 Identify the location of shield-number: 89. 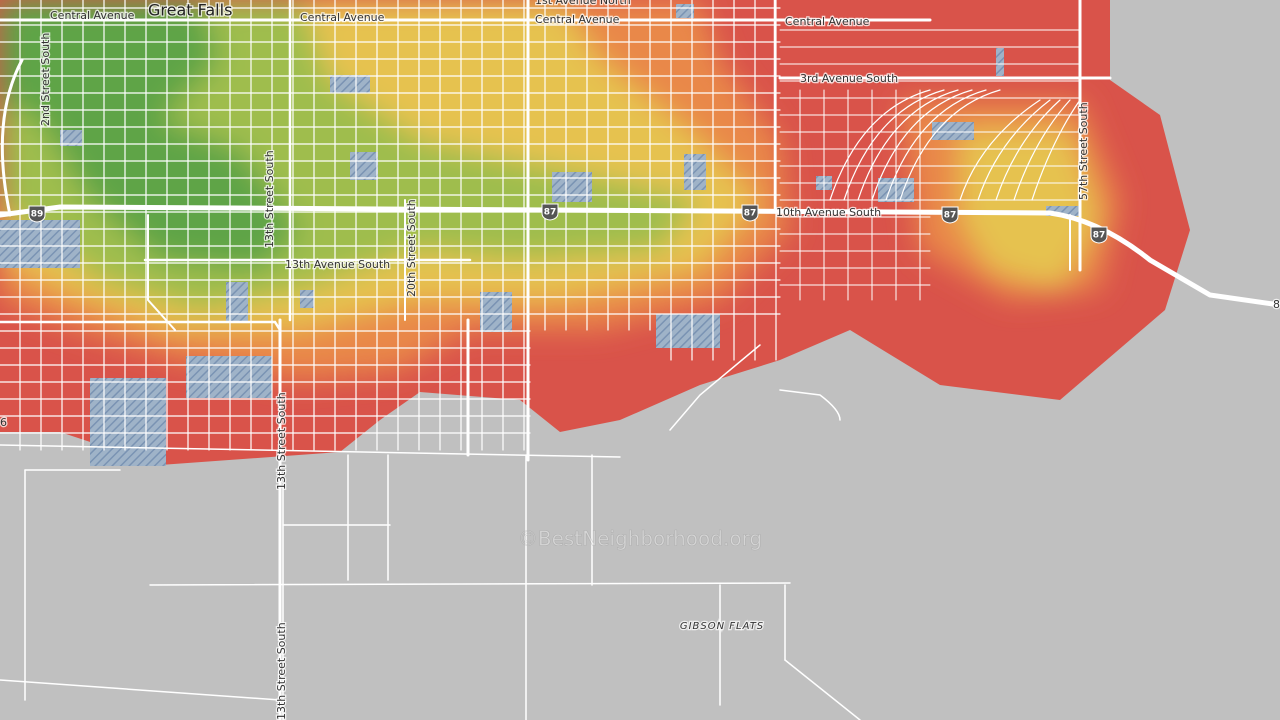
(37, 215).